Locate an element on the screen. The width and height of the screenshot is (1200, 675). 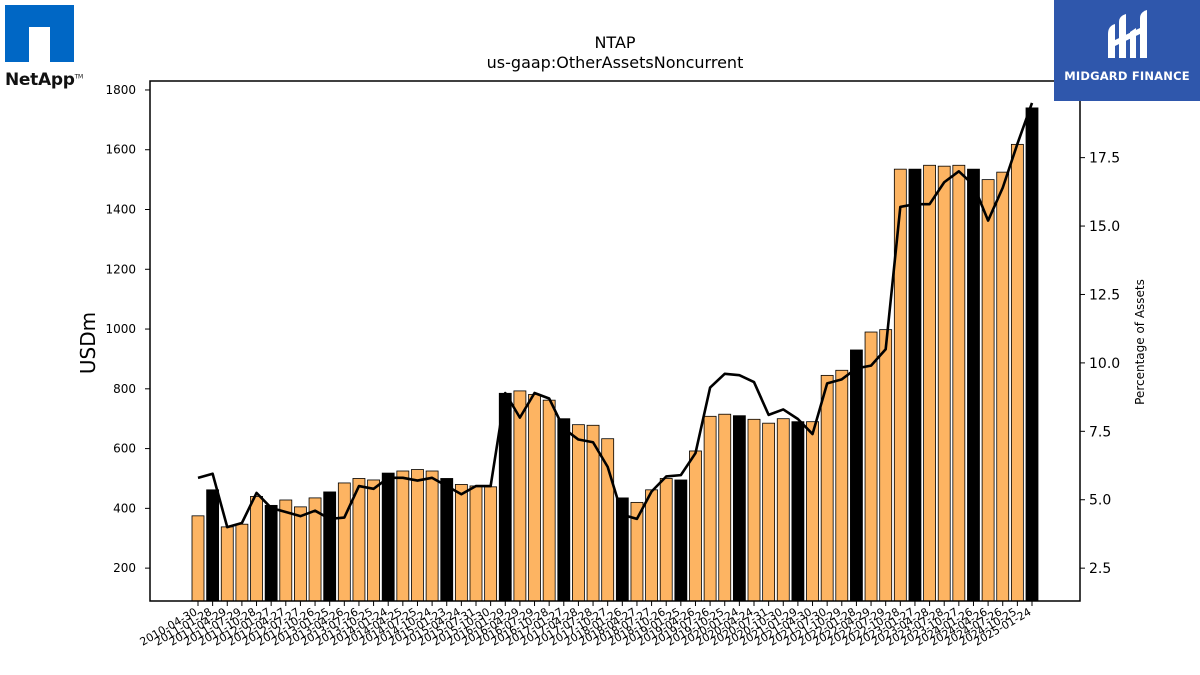
y2-tick-label: 2.5 is located at coordinates (1100, 569).